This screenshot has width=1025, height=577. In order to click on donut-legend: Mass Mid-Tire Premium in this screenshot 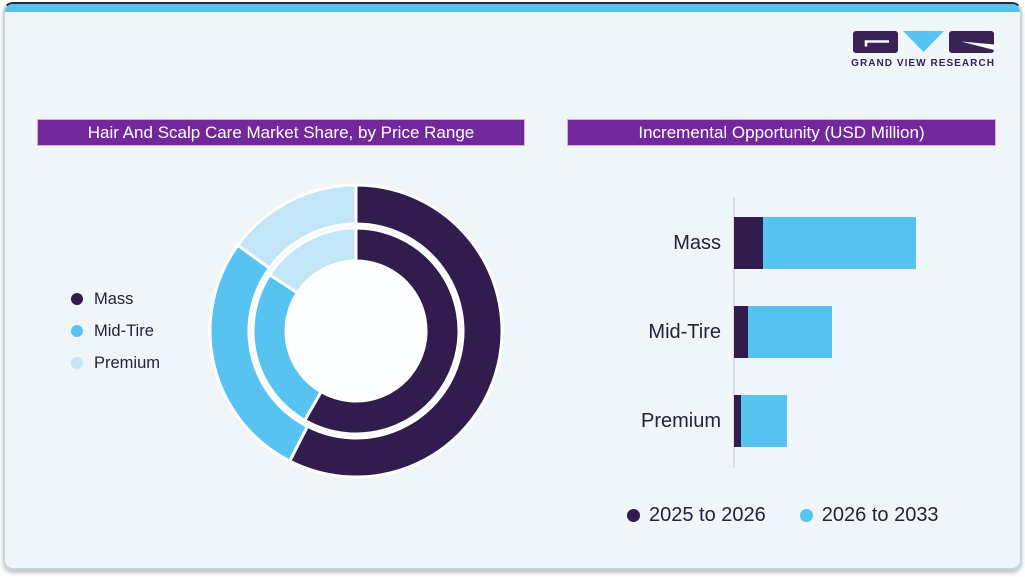, I will do `click(115, 331)`.